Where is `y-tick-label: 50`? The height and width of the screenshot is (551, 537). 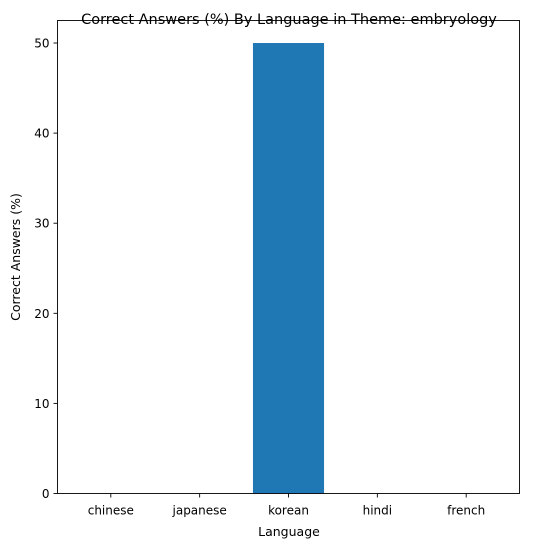
y-tick-label: 50 is located at coordinates (41, 44).